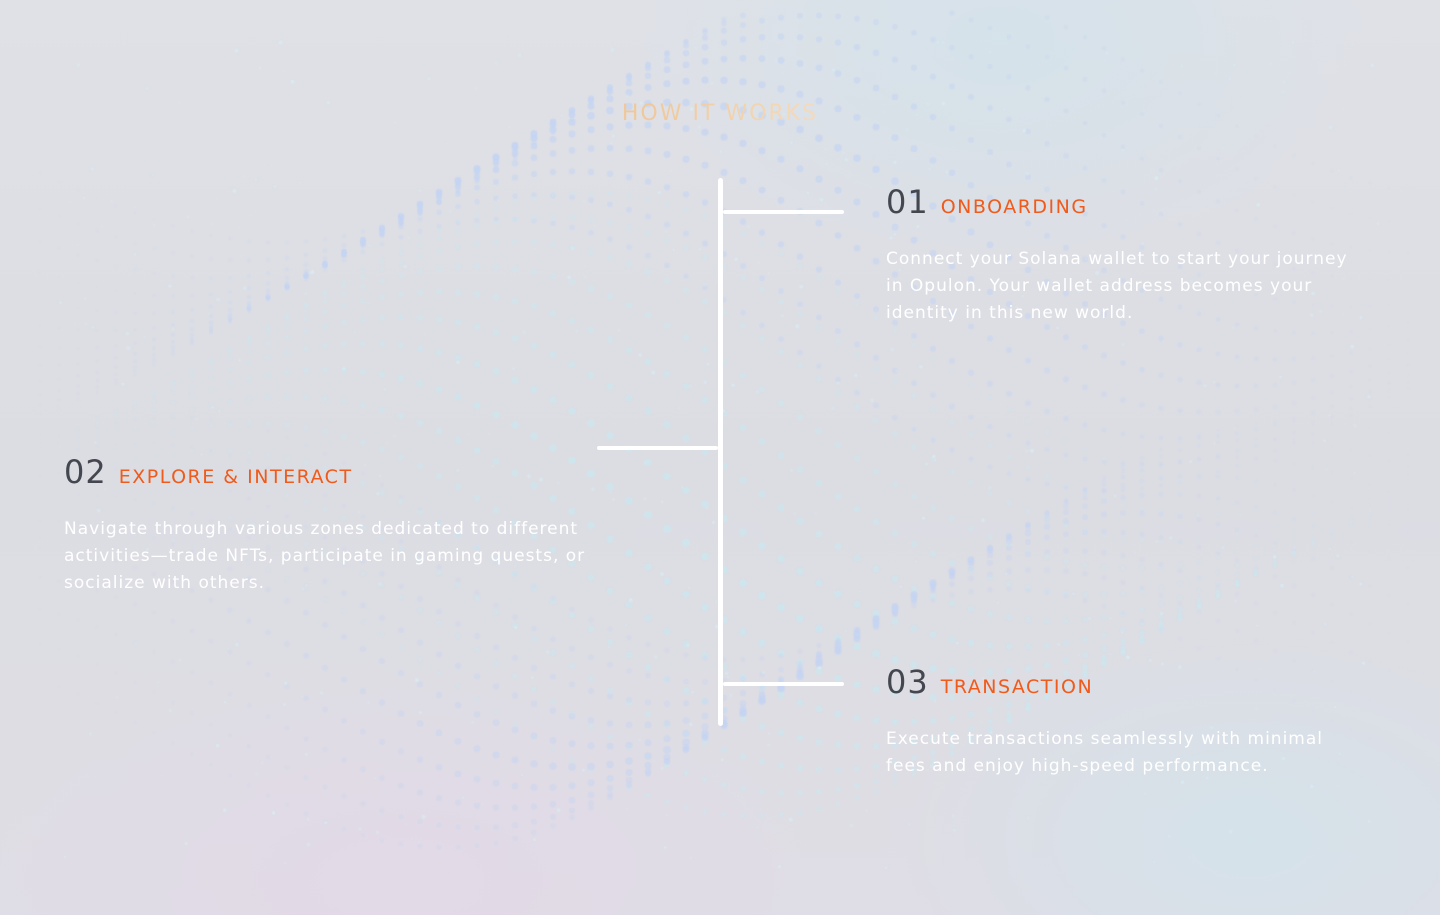 This screenshot has width=1440, height=915. I want to click on timeline-line, so click(720, 452).